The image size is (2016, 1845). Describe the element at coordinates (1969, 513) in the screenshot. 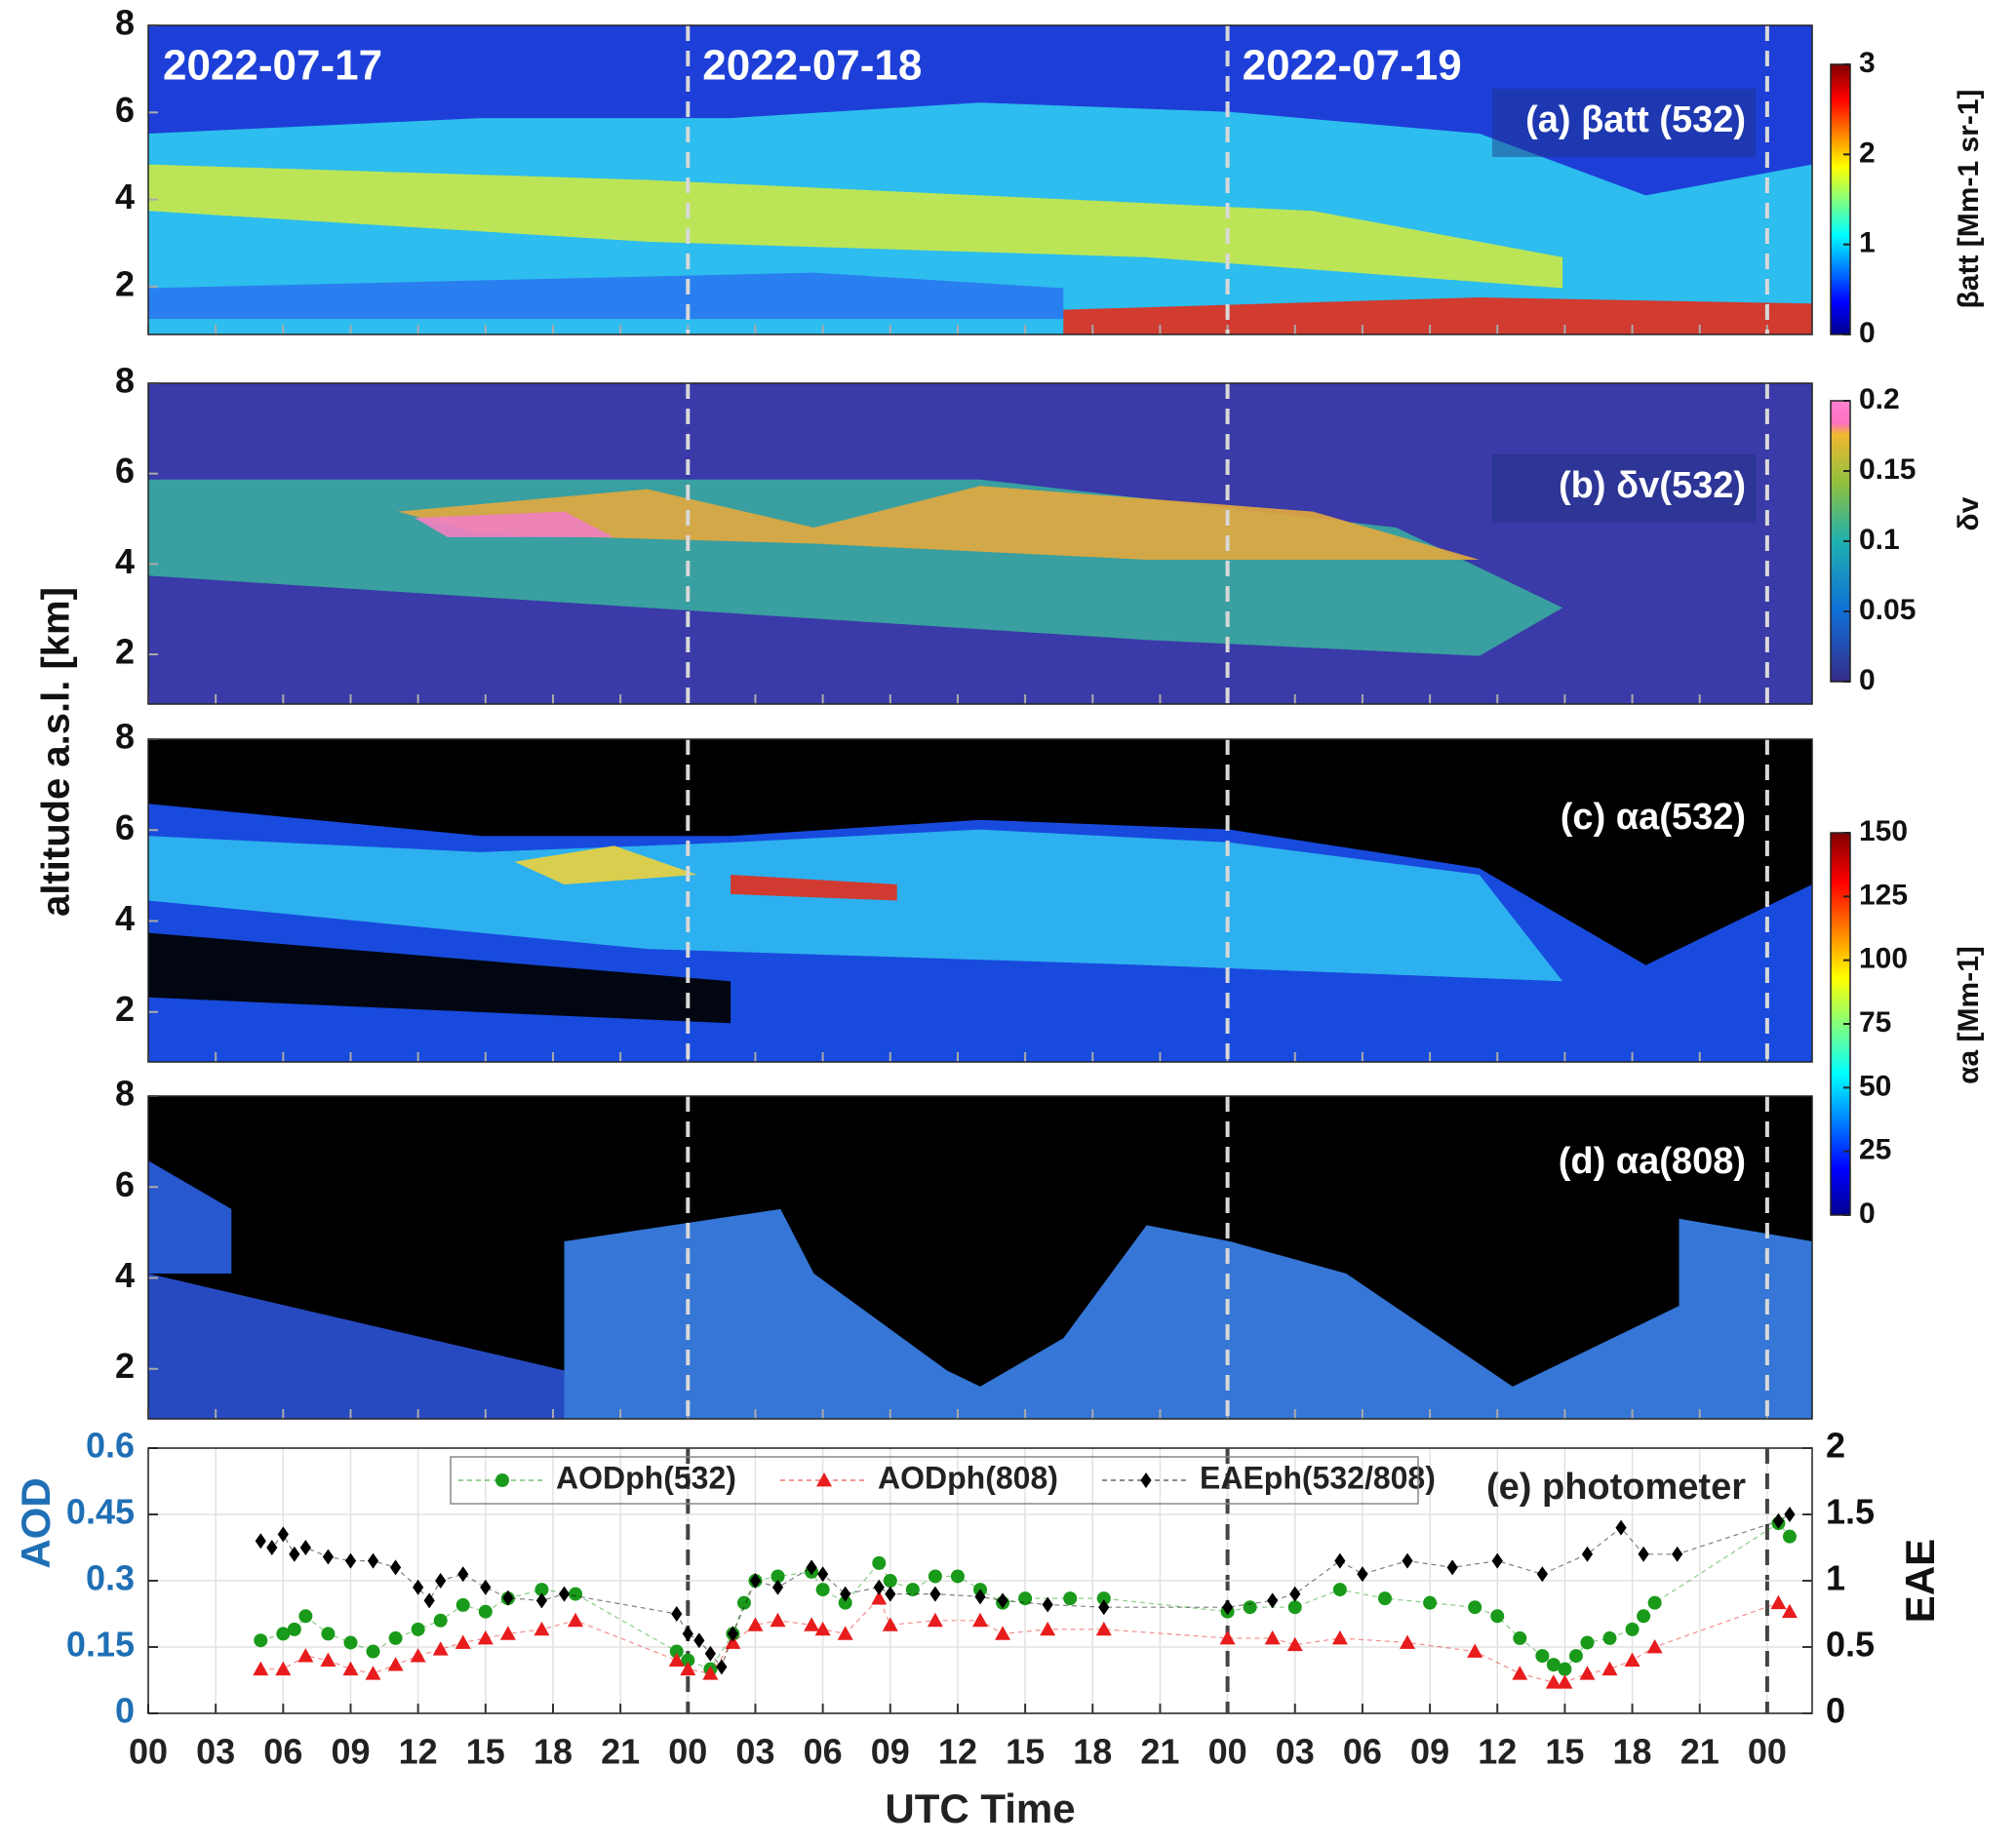

I see `colorbar-label: δv` at that location.